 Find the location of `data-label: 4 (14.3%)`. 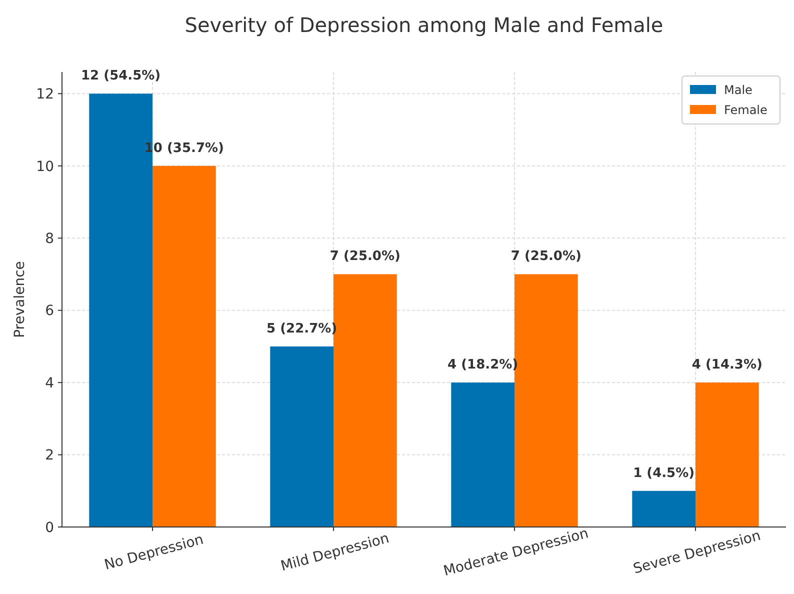

data-label: 4 (14.3%) is located at coordinates (727, 365).